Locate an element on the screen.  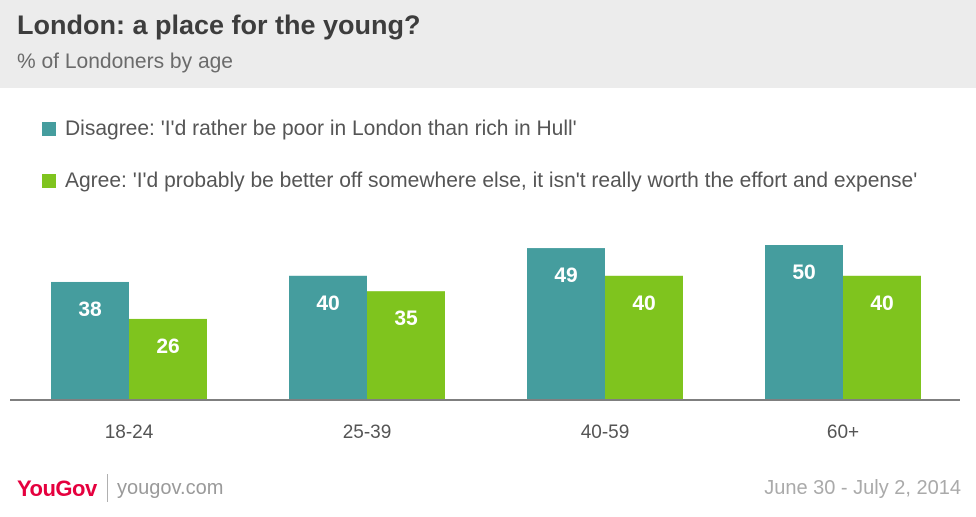
footer-site-link: yougov.com is located at coordinates (170, 488).